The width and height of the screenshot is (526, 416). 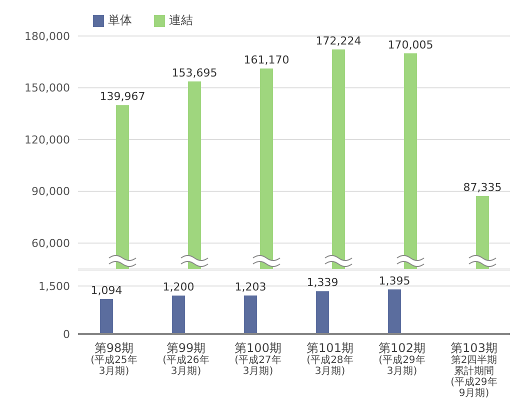 What do you see at coordinates (120, 20) in the screenshot?
I see `text: 単体` at bounding box center [120, 20].